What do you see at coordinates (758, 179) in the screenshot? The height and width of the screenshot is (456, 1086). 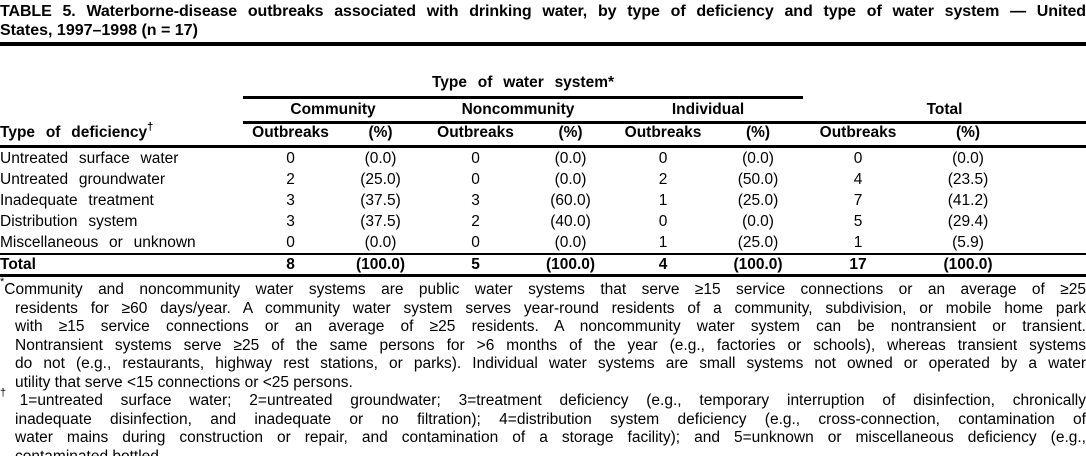 I see `cell-individual-pct: (50.0)` at bounding box center [758, 179].